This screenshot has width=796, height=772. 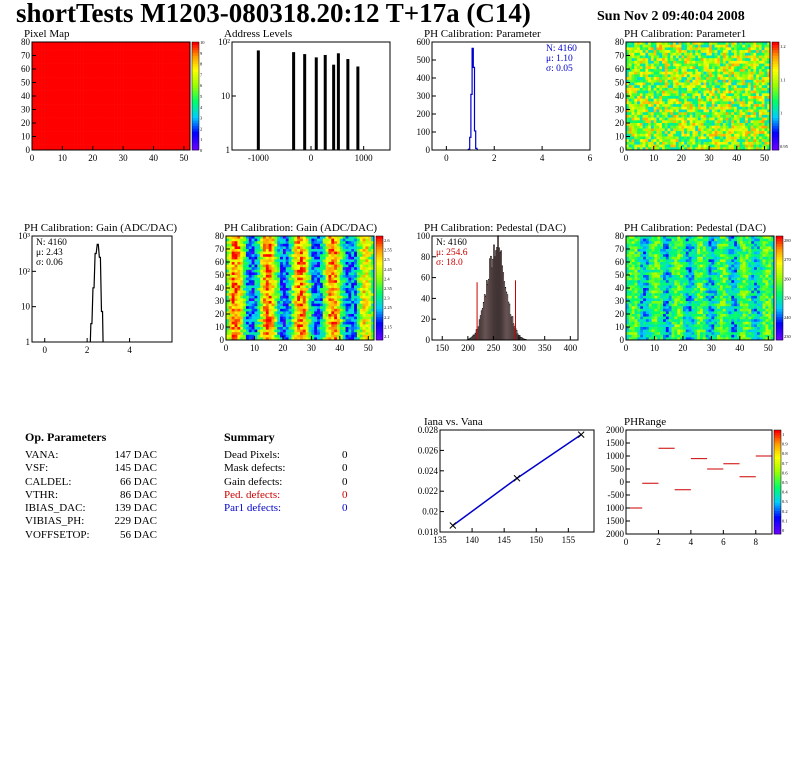 I want to click on summary-value: 0, so click(x=345, y=494).